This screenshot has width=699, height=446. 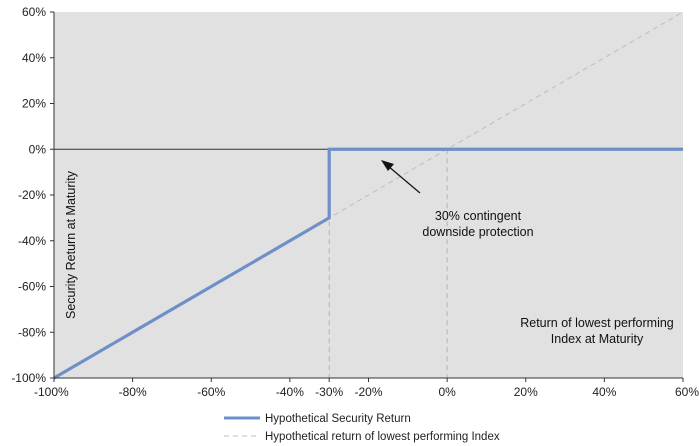 What do you see at coordinates (478, 216) in the screenshot?
I see `annotation-line1: 30% contingent` at bounding box center [478, 216].